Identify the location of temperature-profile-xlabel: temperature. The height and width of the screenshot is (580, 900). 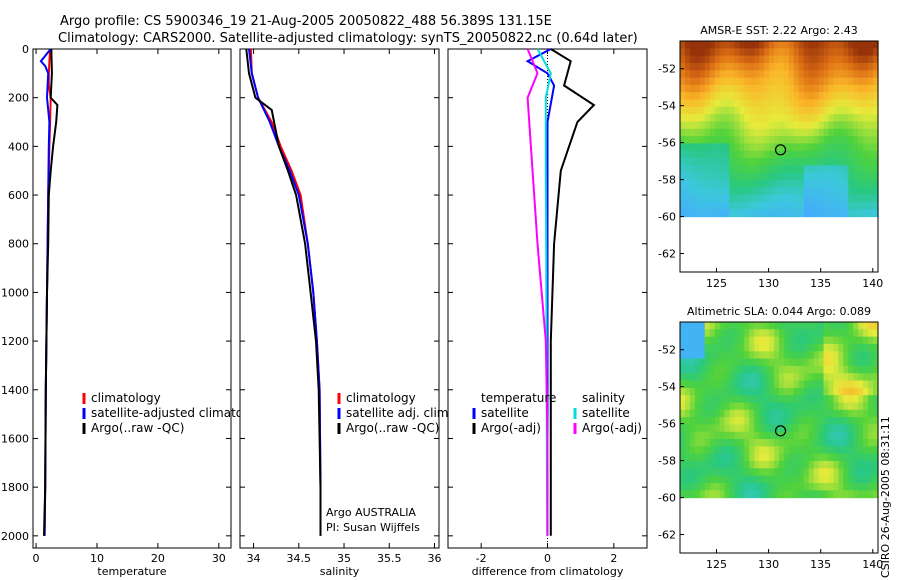
(131, 571).